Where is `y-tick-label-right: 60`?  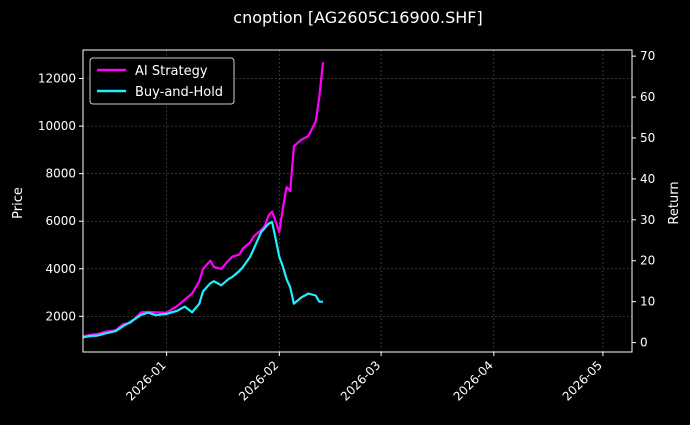
y-tick-label-right: 60 is located at coordinates (647, 97).